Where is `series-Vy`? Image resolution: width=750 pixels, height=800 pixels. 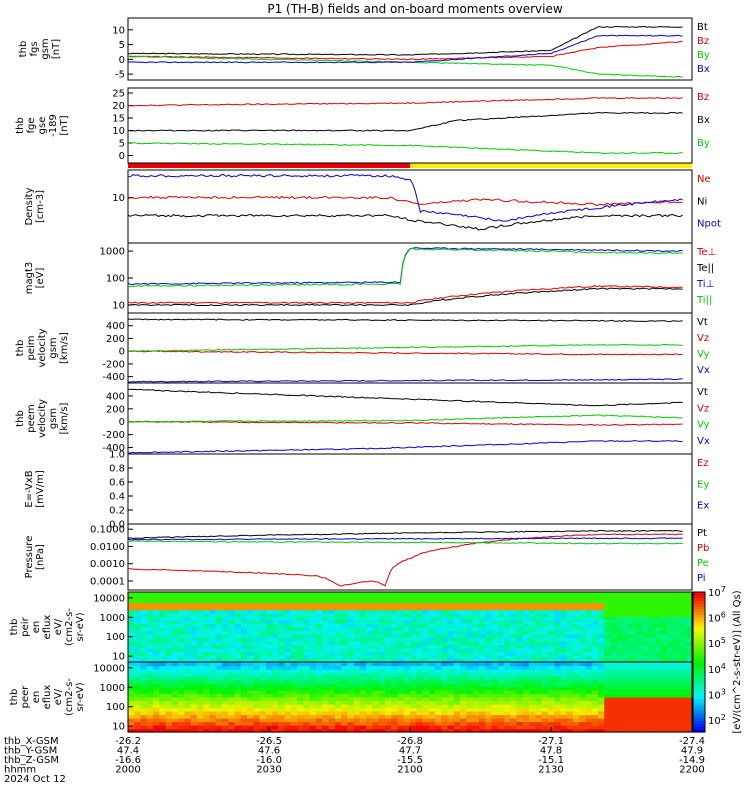 series-Vy is located at coordinates (405, 418).